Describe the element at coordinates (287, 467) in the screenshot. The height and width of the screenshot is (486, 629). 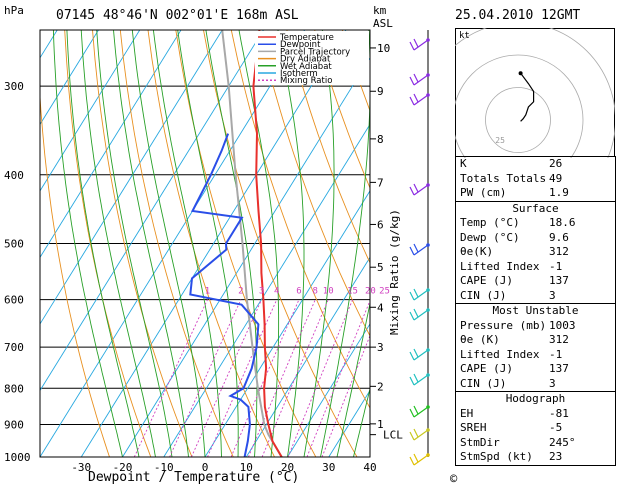
I see `x-tick-label: 20` at that location.